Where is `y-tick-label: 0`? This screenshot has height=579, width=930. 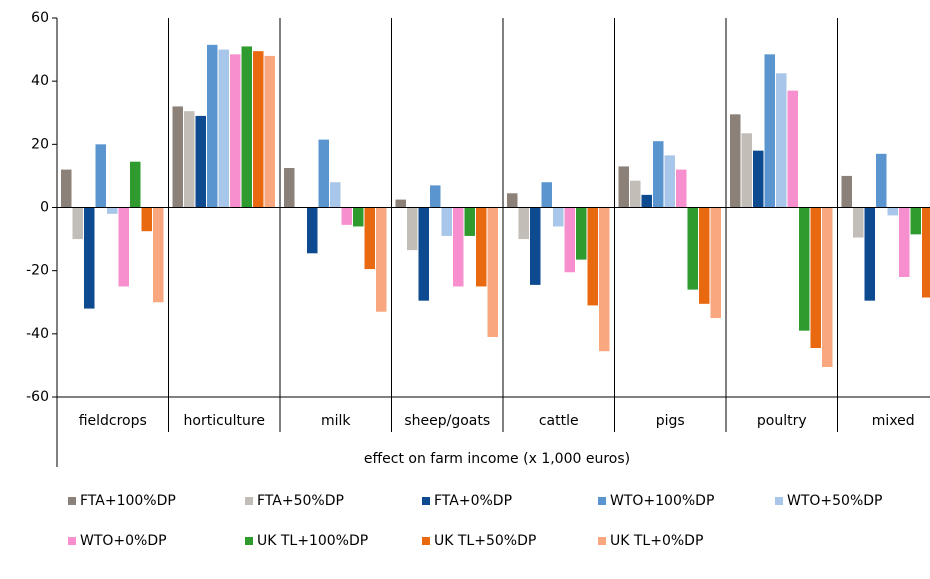 y-tick-label: 0 is located at coordinates (44, 208).